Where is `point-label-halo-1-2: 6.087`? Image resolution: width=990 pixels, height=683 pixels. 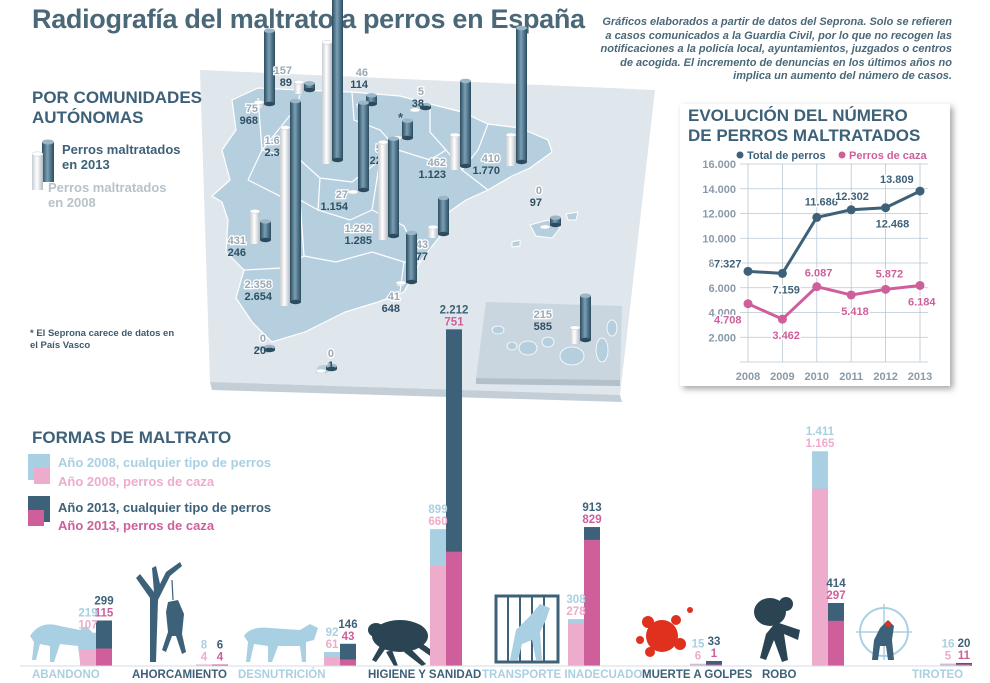
point-label-halo-1-2: 6.087 is located at coordinates (819, 274).